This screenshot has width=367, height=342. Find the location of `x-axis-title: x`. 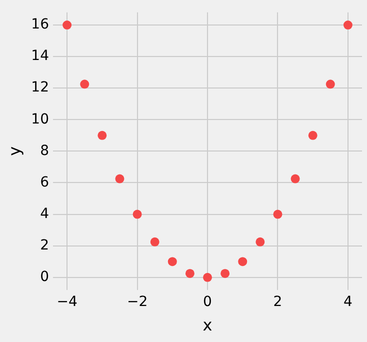

x-axis-title: x is located at coordinates (207, 325).